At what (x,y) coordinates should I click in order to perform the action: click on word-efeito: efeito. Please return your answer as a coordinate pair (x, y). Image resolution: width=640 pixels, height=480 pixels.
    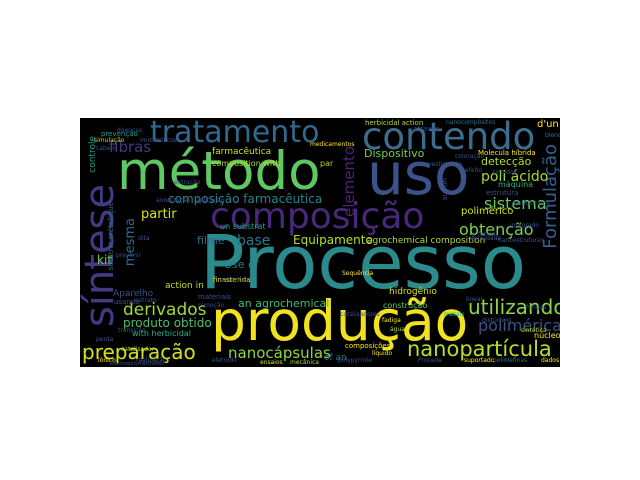
    Looking at the image, I should click on (473, 171).